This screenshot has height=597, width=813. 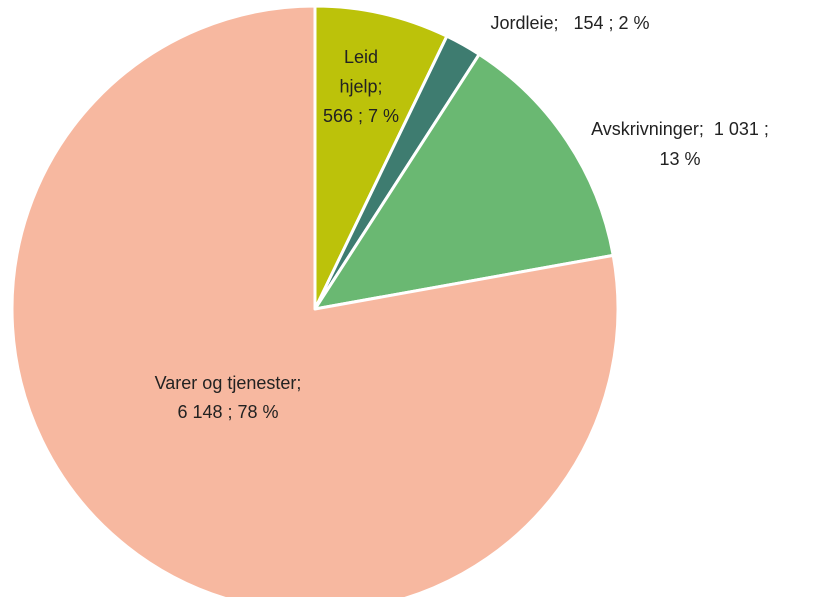 What do you see at coordinates (680, 129) in the screenshot?
I see `data-label-line: Avskrivninger; 1 031 ;` at bounding box center [680, 129].